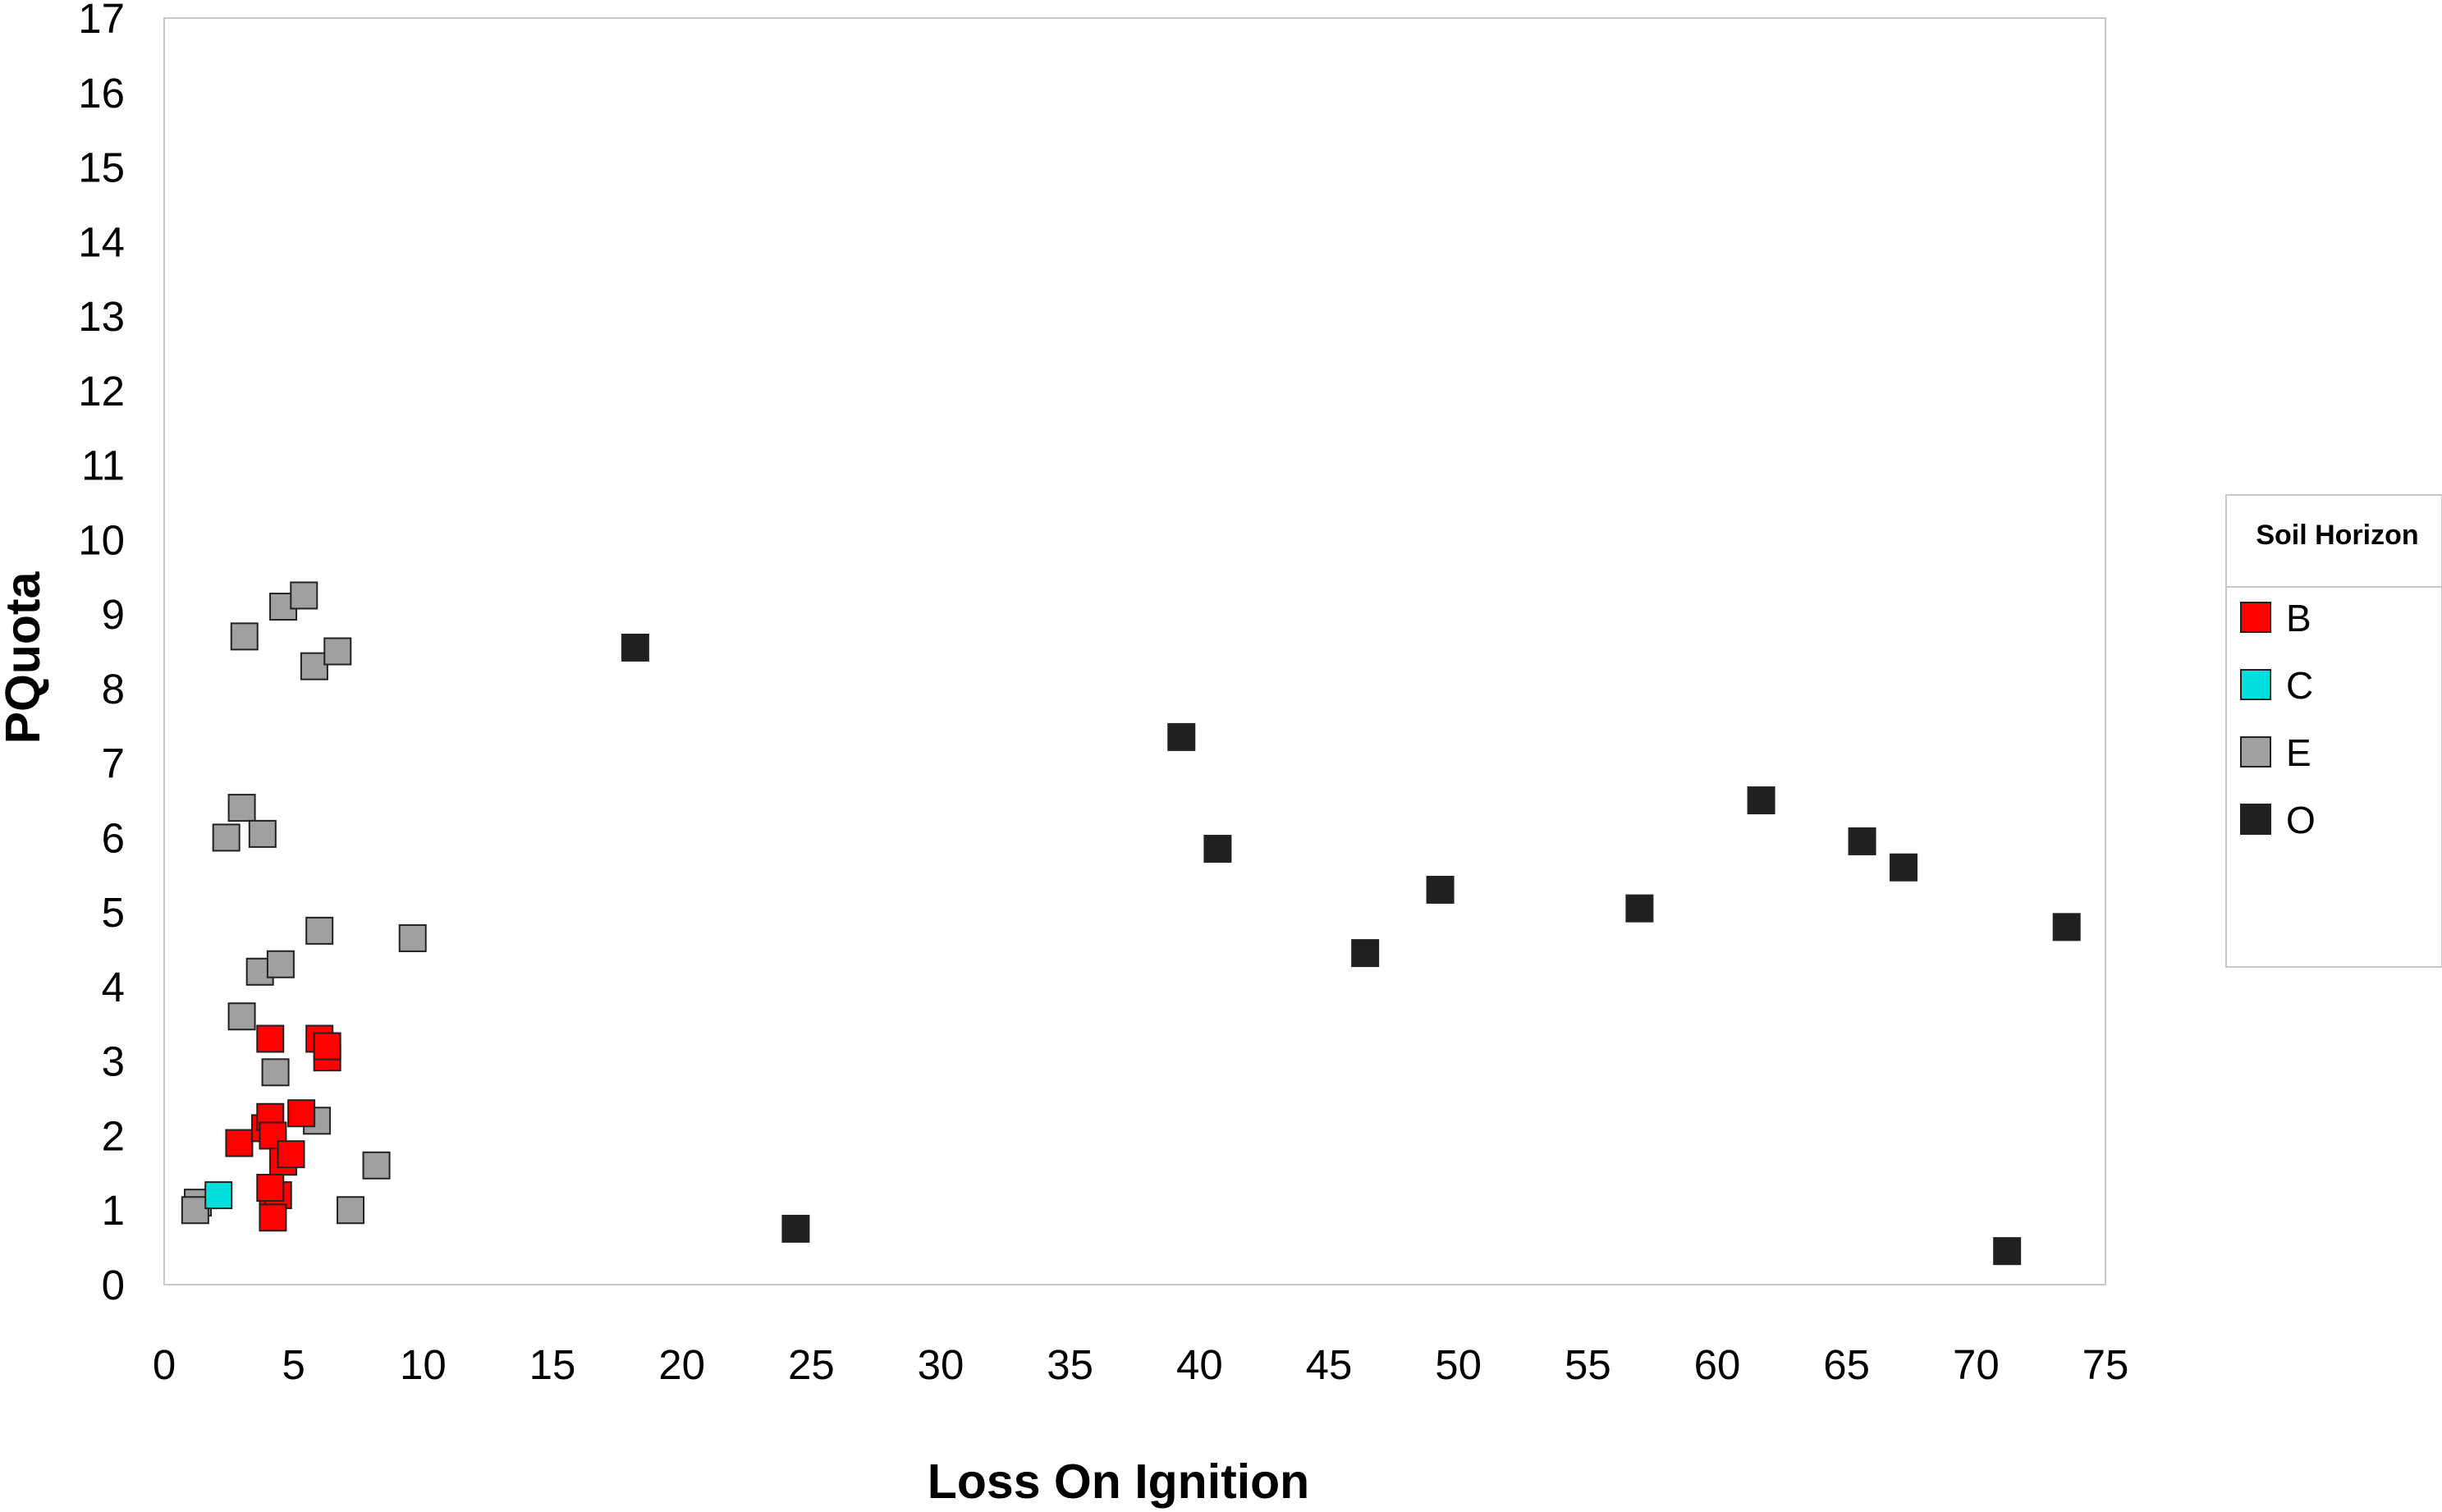 The height and width of the screenshot is (1512, 2442). I want to click on y-tick-label: 9, so click(113, 614).